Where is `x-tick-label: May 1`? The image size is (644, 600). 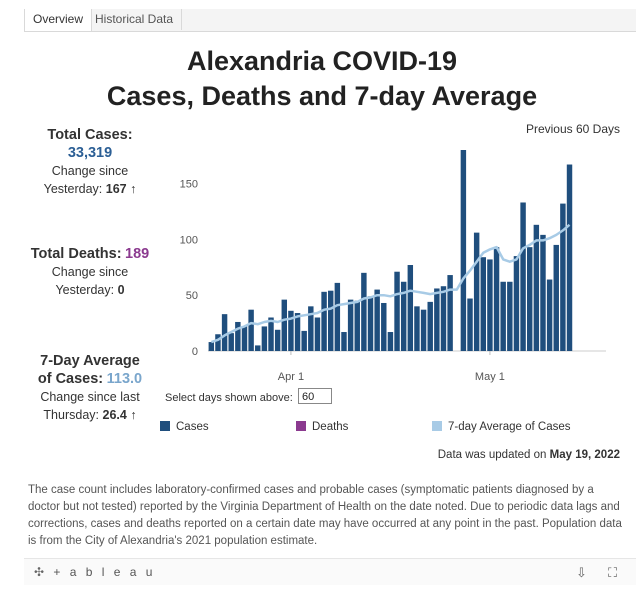
x-tick-label: May 1 is located at coordinates (490, 377).